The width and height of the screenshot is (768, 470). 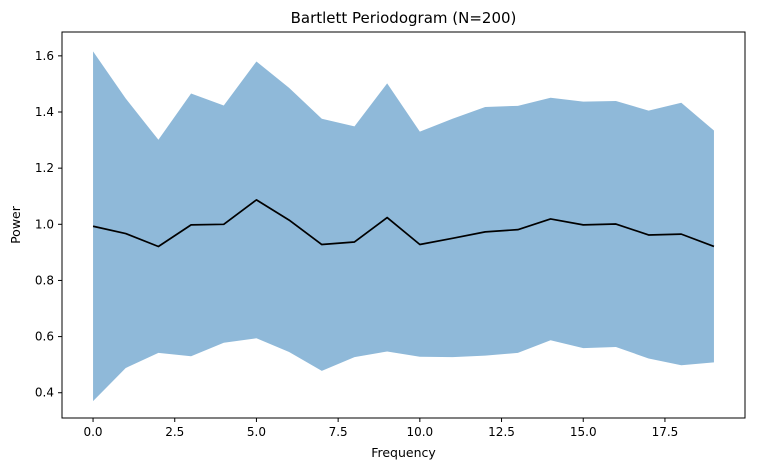 I want to click on y-tick-label: 0.8, so click(x=44, y=280).